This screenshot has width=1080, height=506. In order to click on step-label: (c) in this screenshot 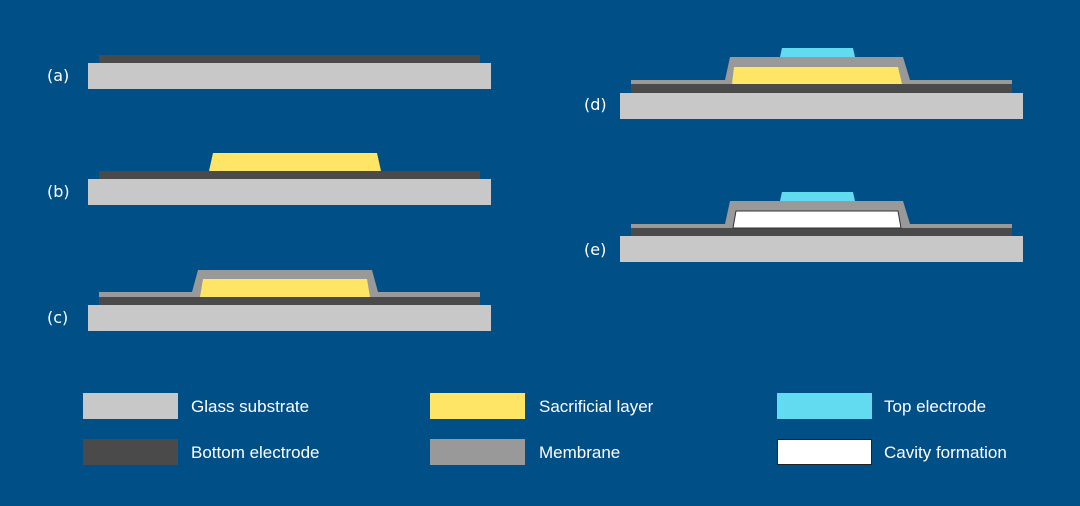, I will do `click(57, 317)`.